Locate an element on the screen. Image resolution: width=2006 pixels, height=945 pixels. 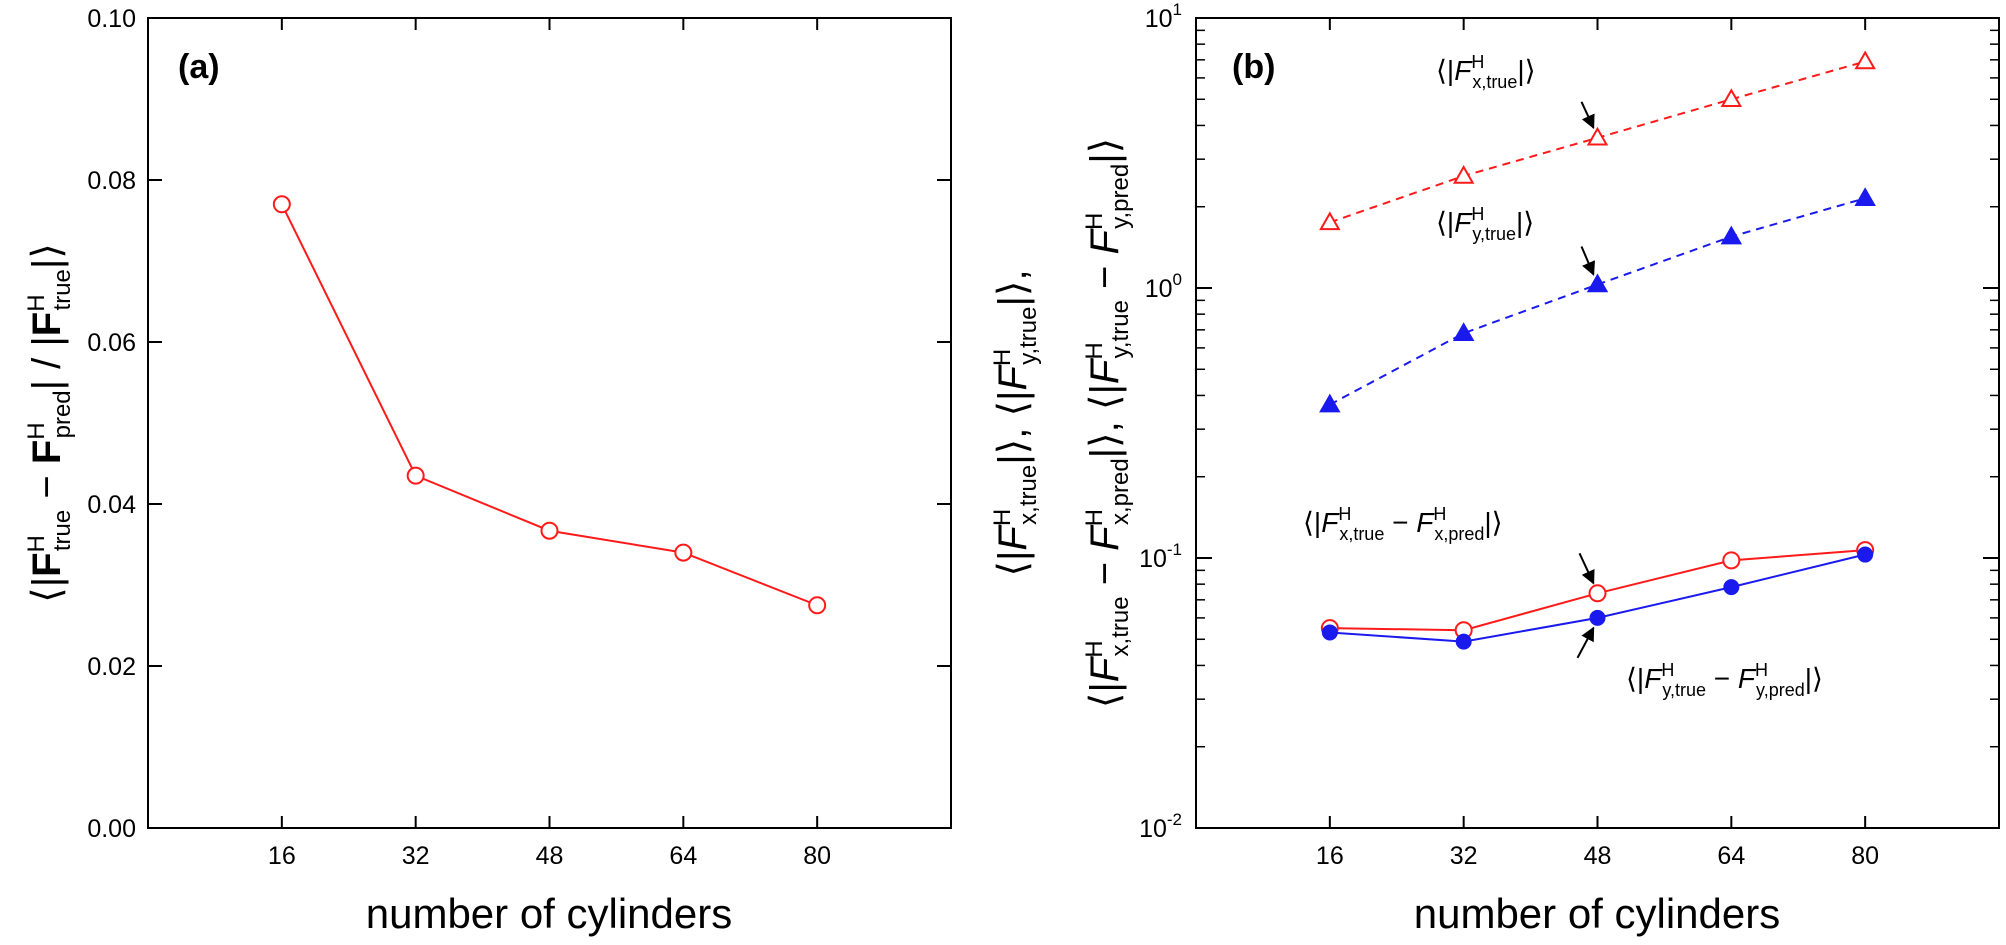
y-tick-label: 10⁻² is located at coordinates (1160, 826).